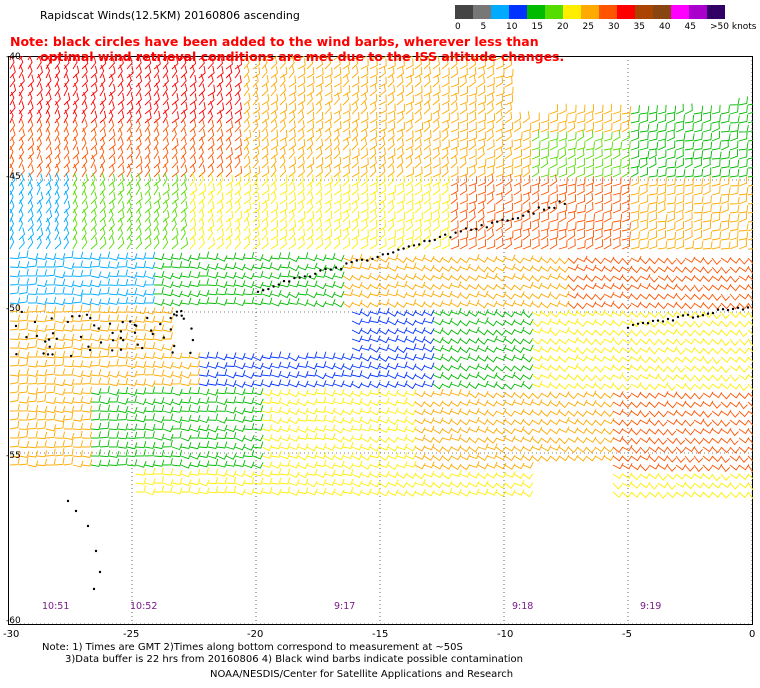 This screenshot has height=688, width=760. What do you see at coordinates (614, 27) in the screenshot?
I see `legend-label: 30` at bounding box center [614, 27].